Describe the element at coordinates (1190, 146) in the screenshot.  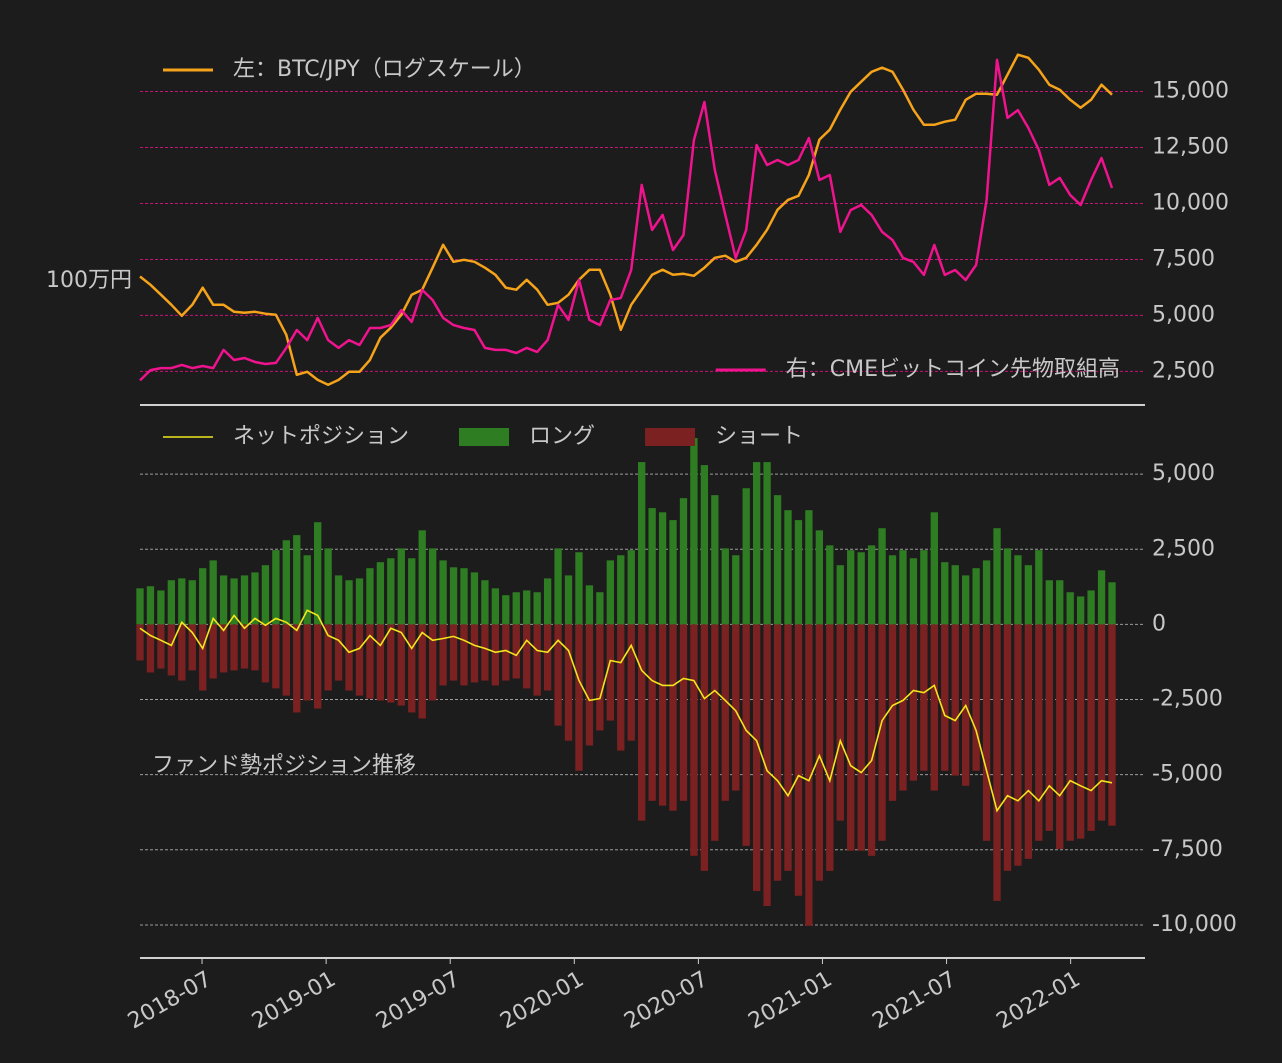
I see `y2-tick-label: 12,500` at that location.